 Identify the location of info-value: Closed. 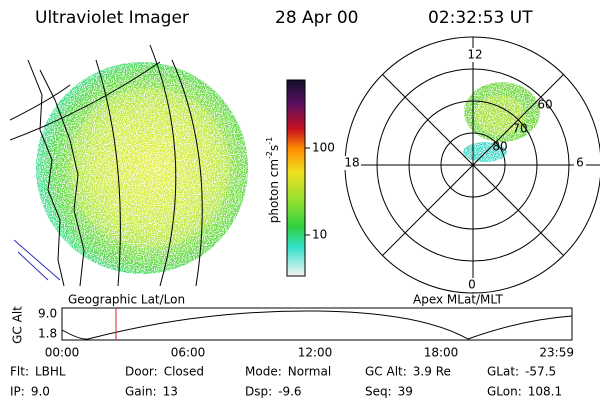
(184, 372).